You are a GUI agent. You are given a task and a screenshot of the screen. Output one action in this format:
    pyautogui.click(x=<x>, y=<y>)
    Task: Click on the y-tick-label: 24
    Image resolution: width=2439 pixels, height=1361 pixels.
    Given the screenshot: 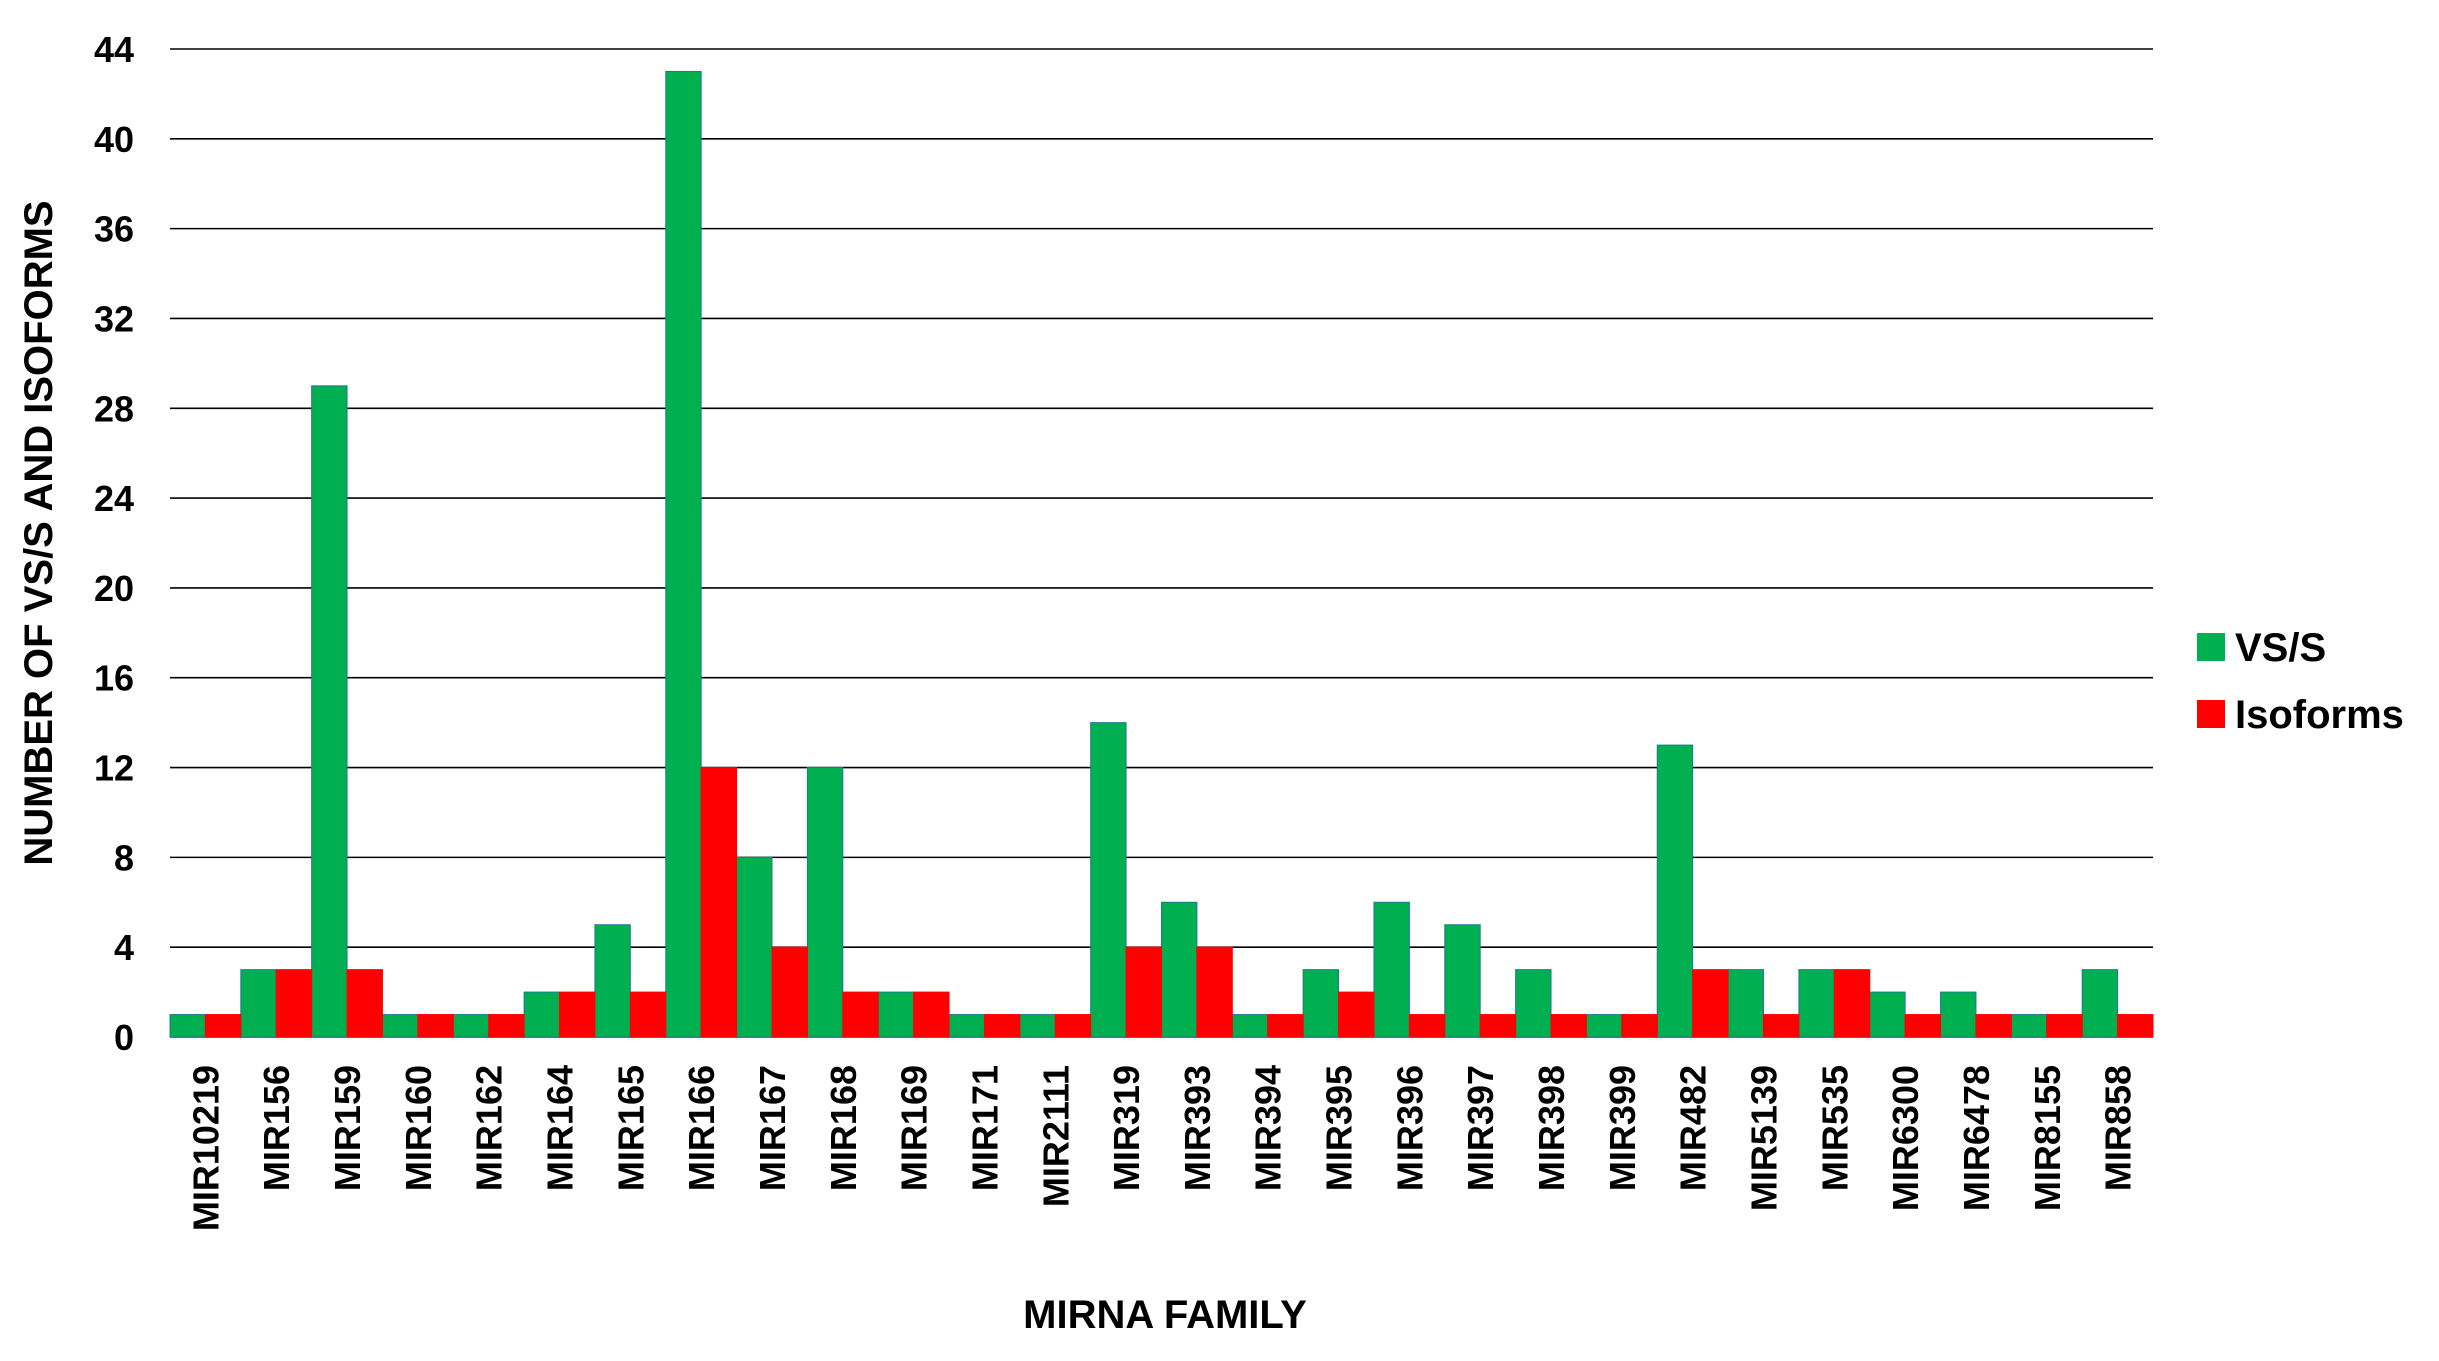 What is the action you would take?
    pyautogui.click(x=114, y=498)
    